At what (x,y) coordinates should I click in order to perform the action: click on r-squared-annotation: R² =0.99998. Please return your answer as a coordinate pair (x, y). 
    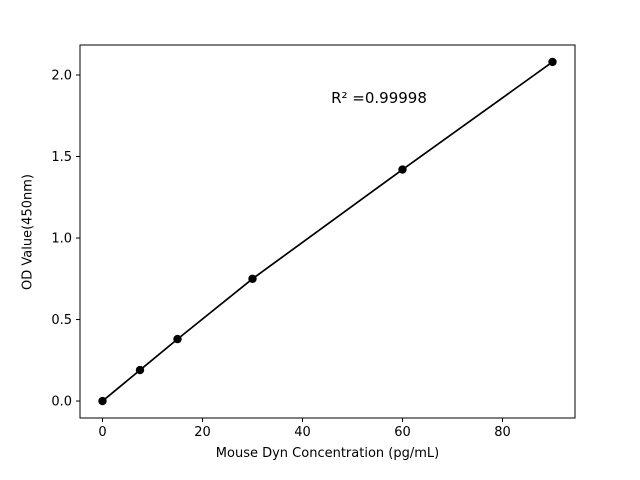
    Looking at the image, I should click on (379, 98).